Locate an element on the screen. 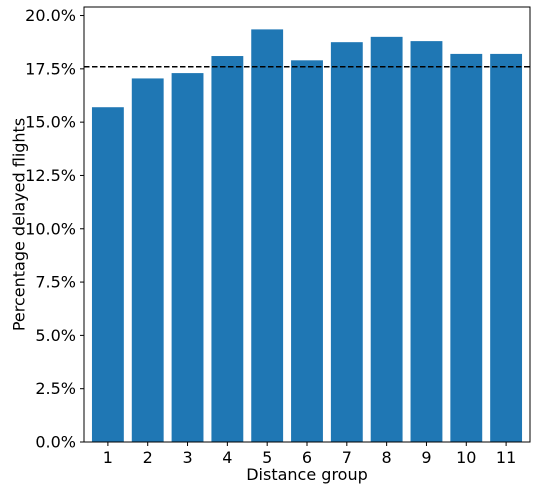 This screenshot has width=537, height=490. y-tick-label: 5.0% is located at coordinates (55, 335).